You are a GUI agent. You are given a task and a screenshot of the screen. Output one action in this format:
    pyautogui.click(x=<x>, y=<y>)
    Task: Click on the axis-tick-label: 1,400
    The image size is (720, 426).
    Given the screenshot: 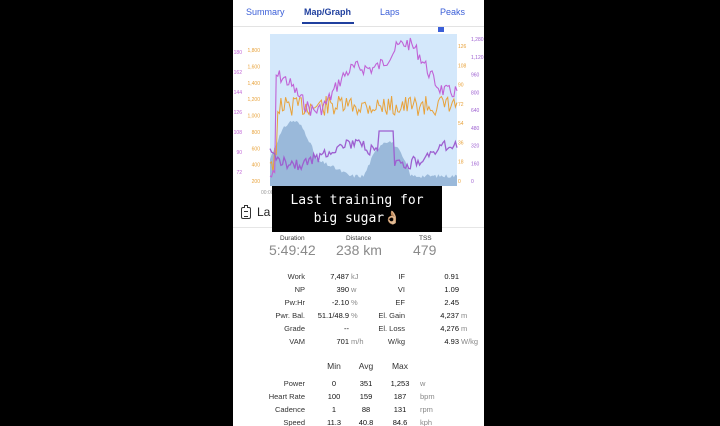 What is the action you would take?
    pyautogui.click(x=253, y=84)
    